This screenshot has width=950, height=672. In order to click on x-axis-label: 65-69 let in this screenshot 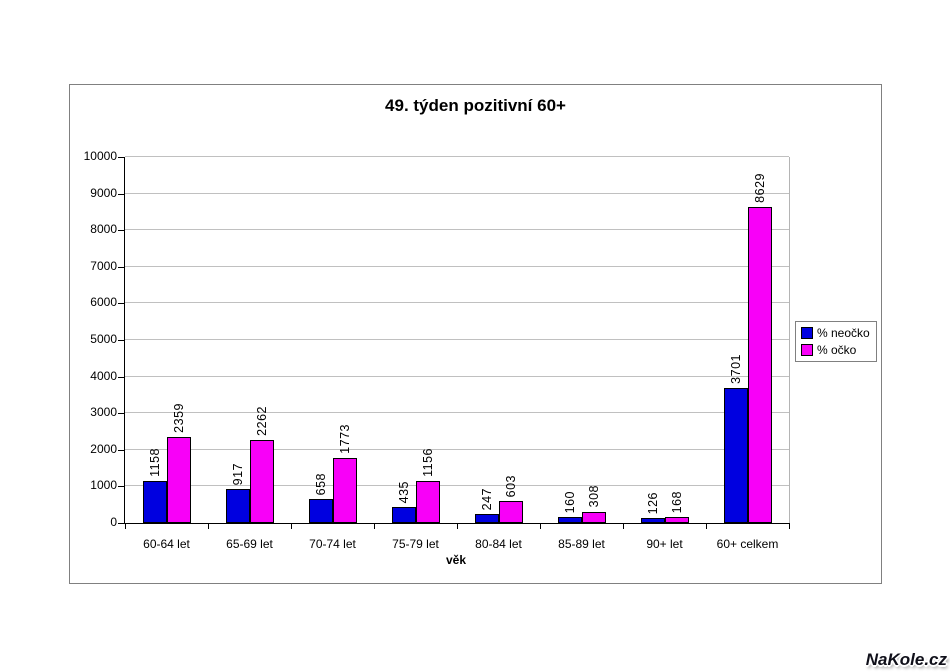, I will do `click(249, 544)`.